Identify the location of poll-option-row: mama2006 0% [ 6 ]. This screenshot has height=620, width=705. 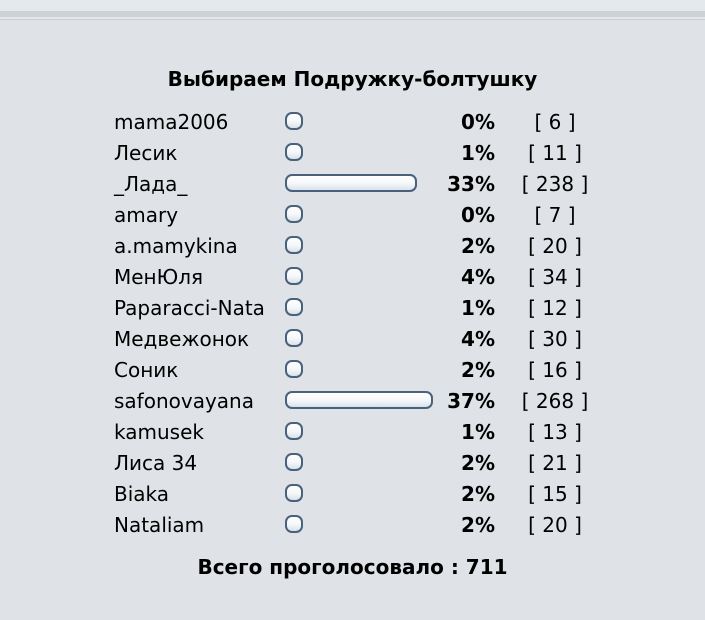
(352, 125).